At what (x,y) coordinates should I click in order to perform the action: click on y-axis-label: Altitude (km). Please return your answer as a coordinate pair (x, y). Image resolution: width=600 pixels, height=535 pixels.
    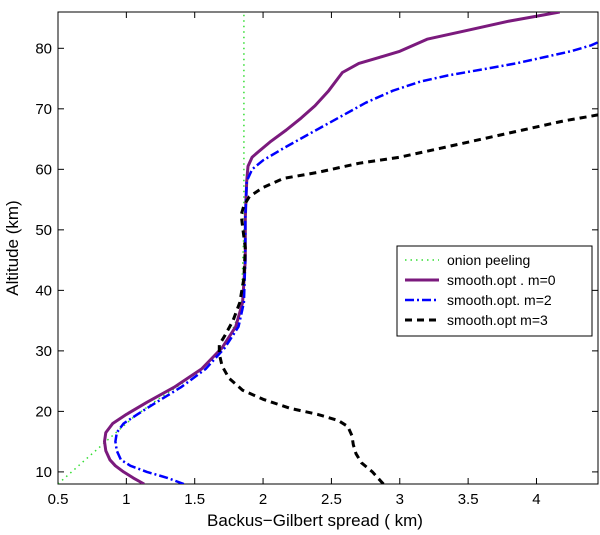
    Looking at the image, I should click on (12, 247).